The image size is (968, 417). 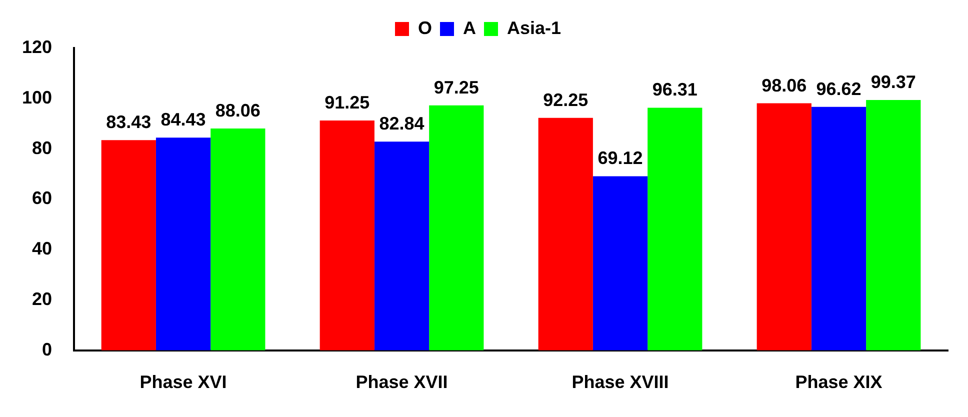 I want to click on data-label: 96.31, so click(x=675, y=90).